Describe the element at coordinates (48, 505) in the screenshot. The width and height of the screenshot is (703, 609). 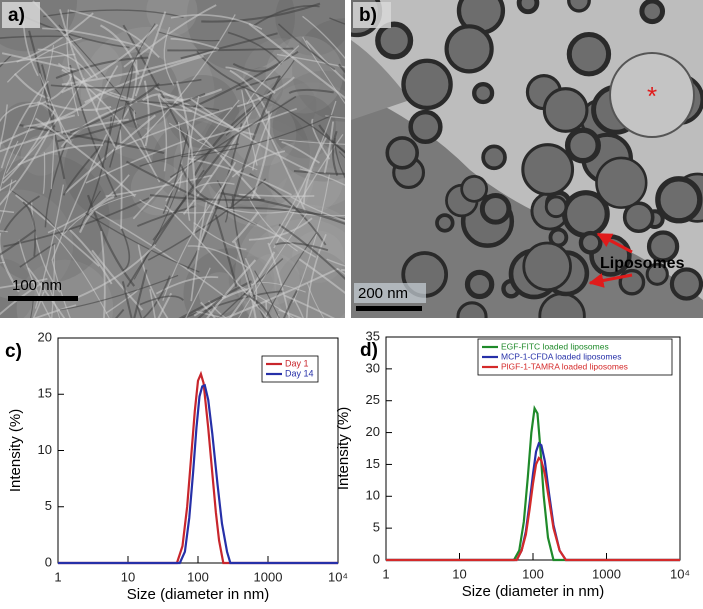
I see `y-tick-label: 5` at that location.